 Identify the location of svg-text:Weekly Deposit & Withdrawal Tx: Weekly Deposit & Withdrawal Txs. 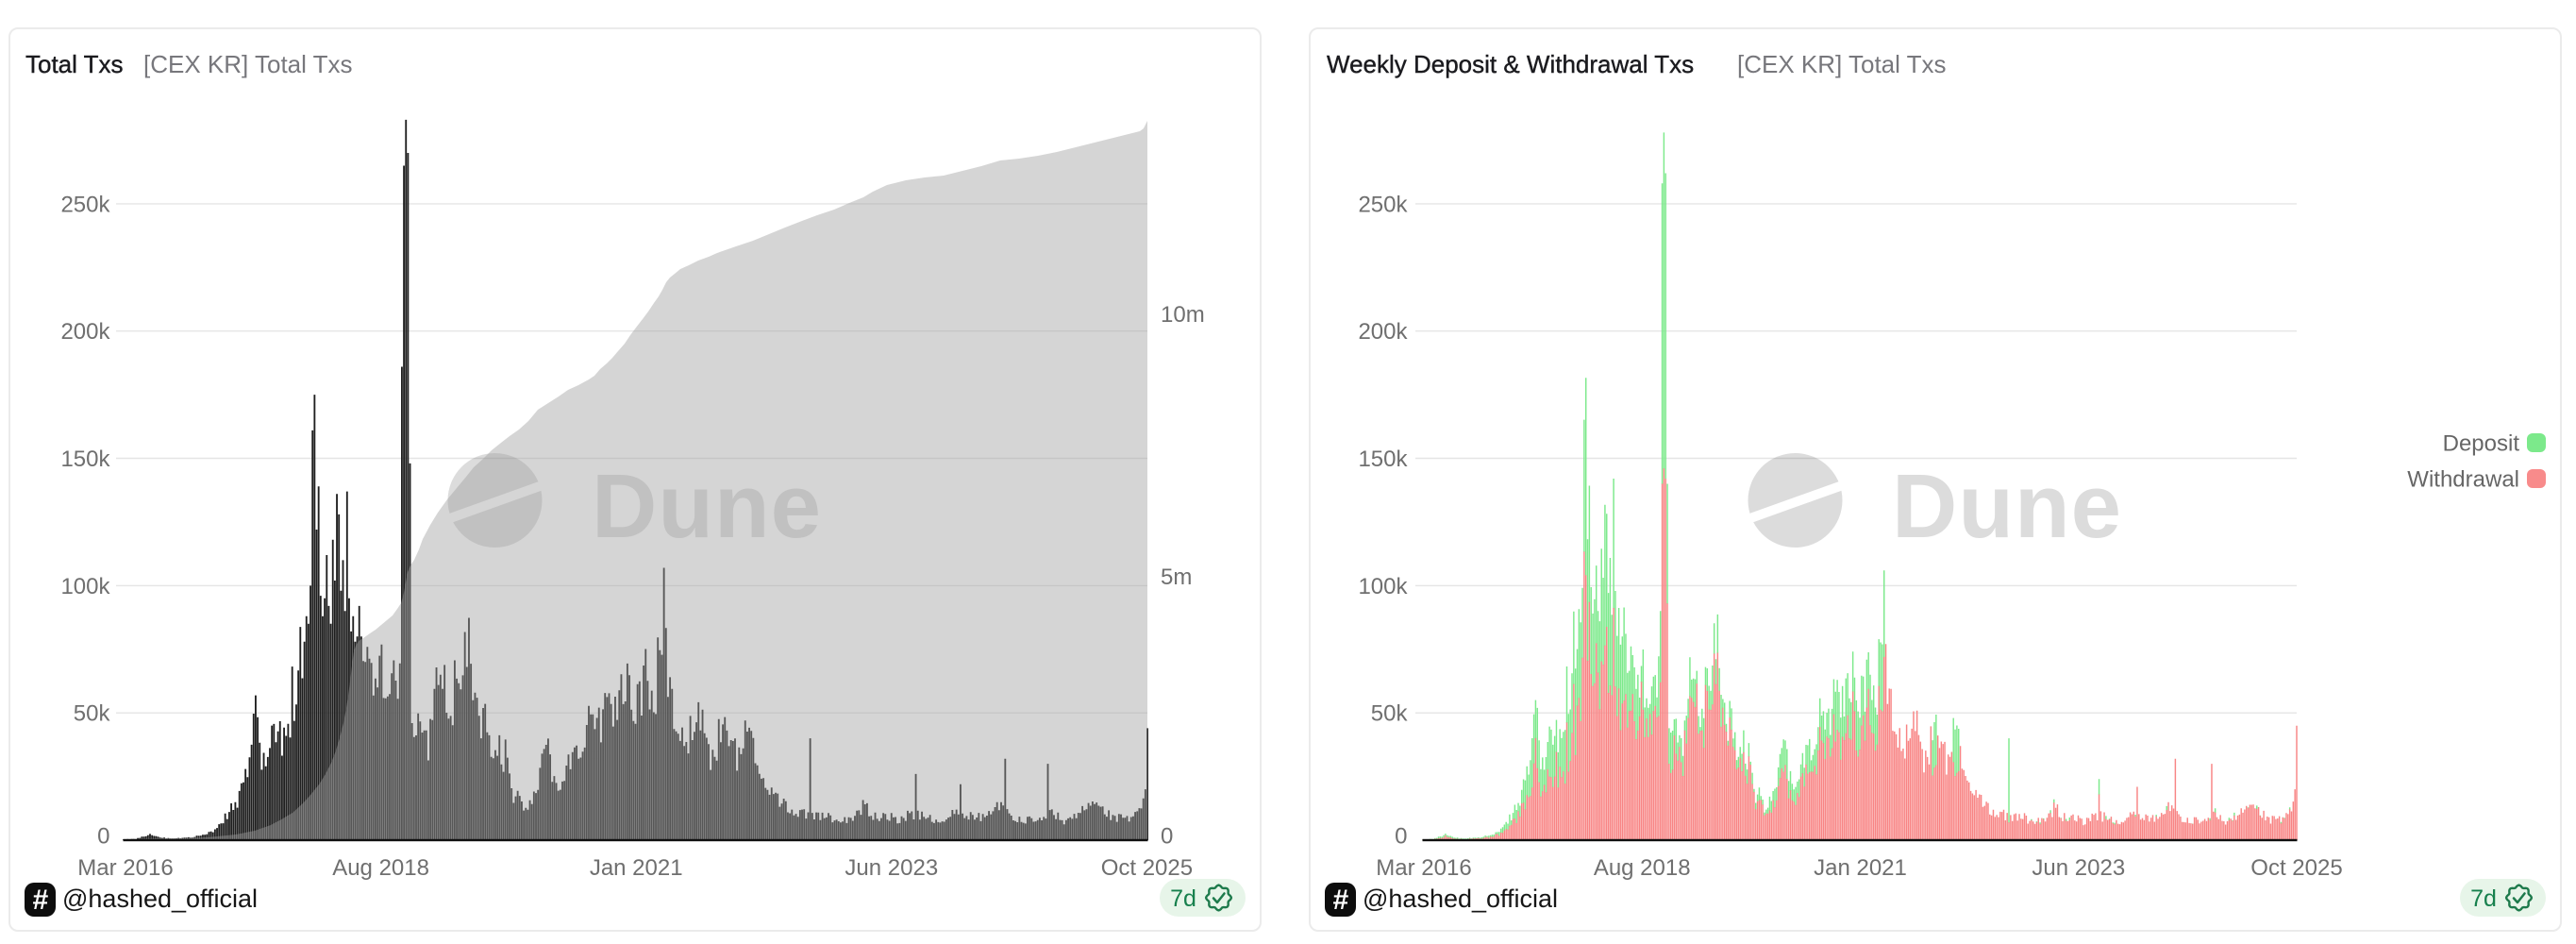
(1510, 64).